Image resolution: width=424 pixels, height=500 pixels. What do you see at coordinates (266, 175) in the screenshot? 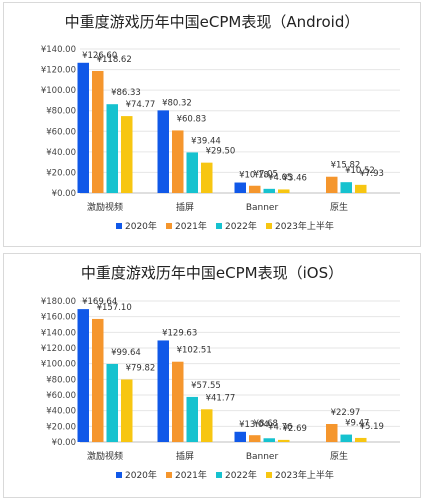
I see `data-label: ¥7.05` at bounding box center [266, 175].